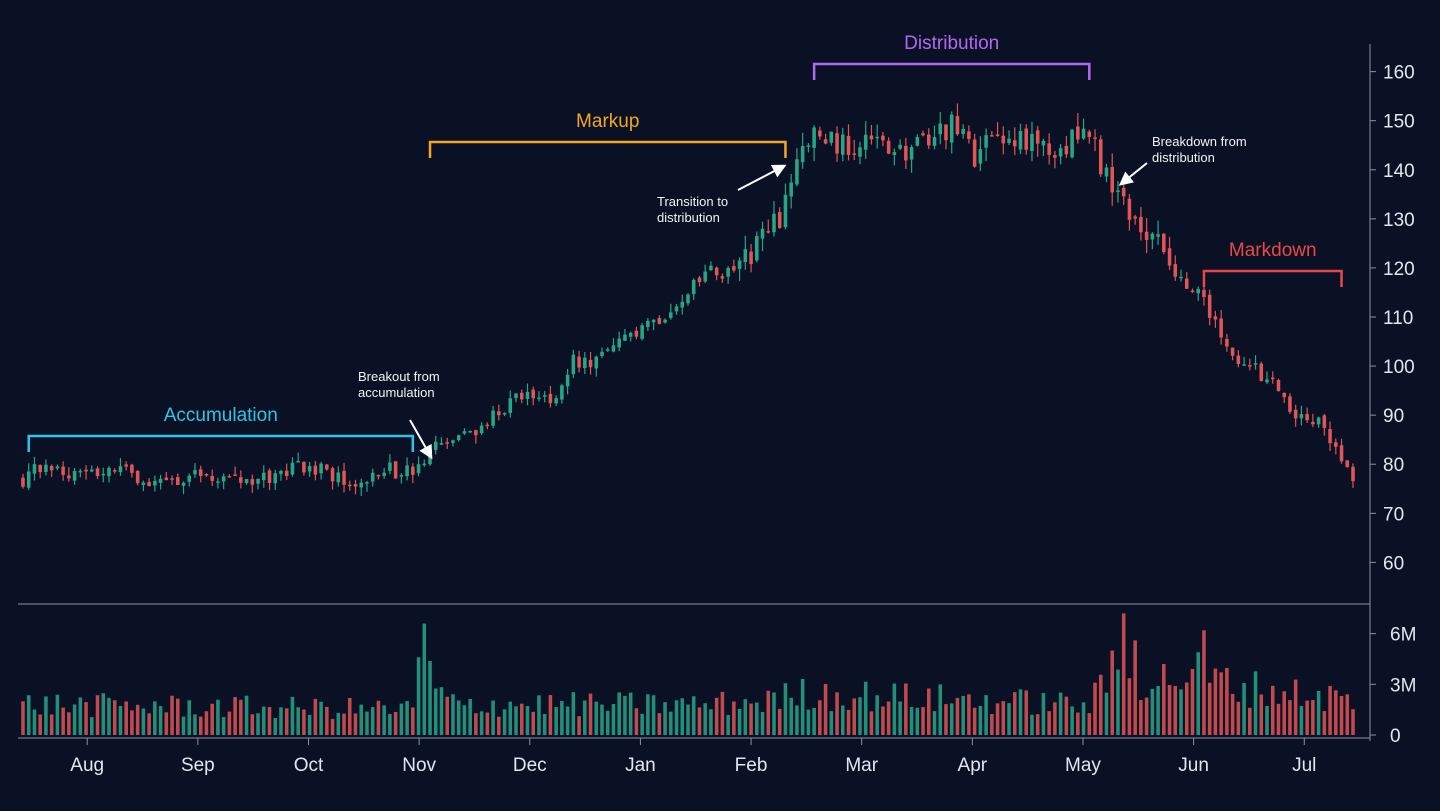 The width and height of the screenshot is (1440, 811). What do you see at coordinates (640, 765) in the screenshot?
I see `month-label: Jan` at bounding box center [640, 765].